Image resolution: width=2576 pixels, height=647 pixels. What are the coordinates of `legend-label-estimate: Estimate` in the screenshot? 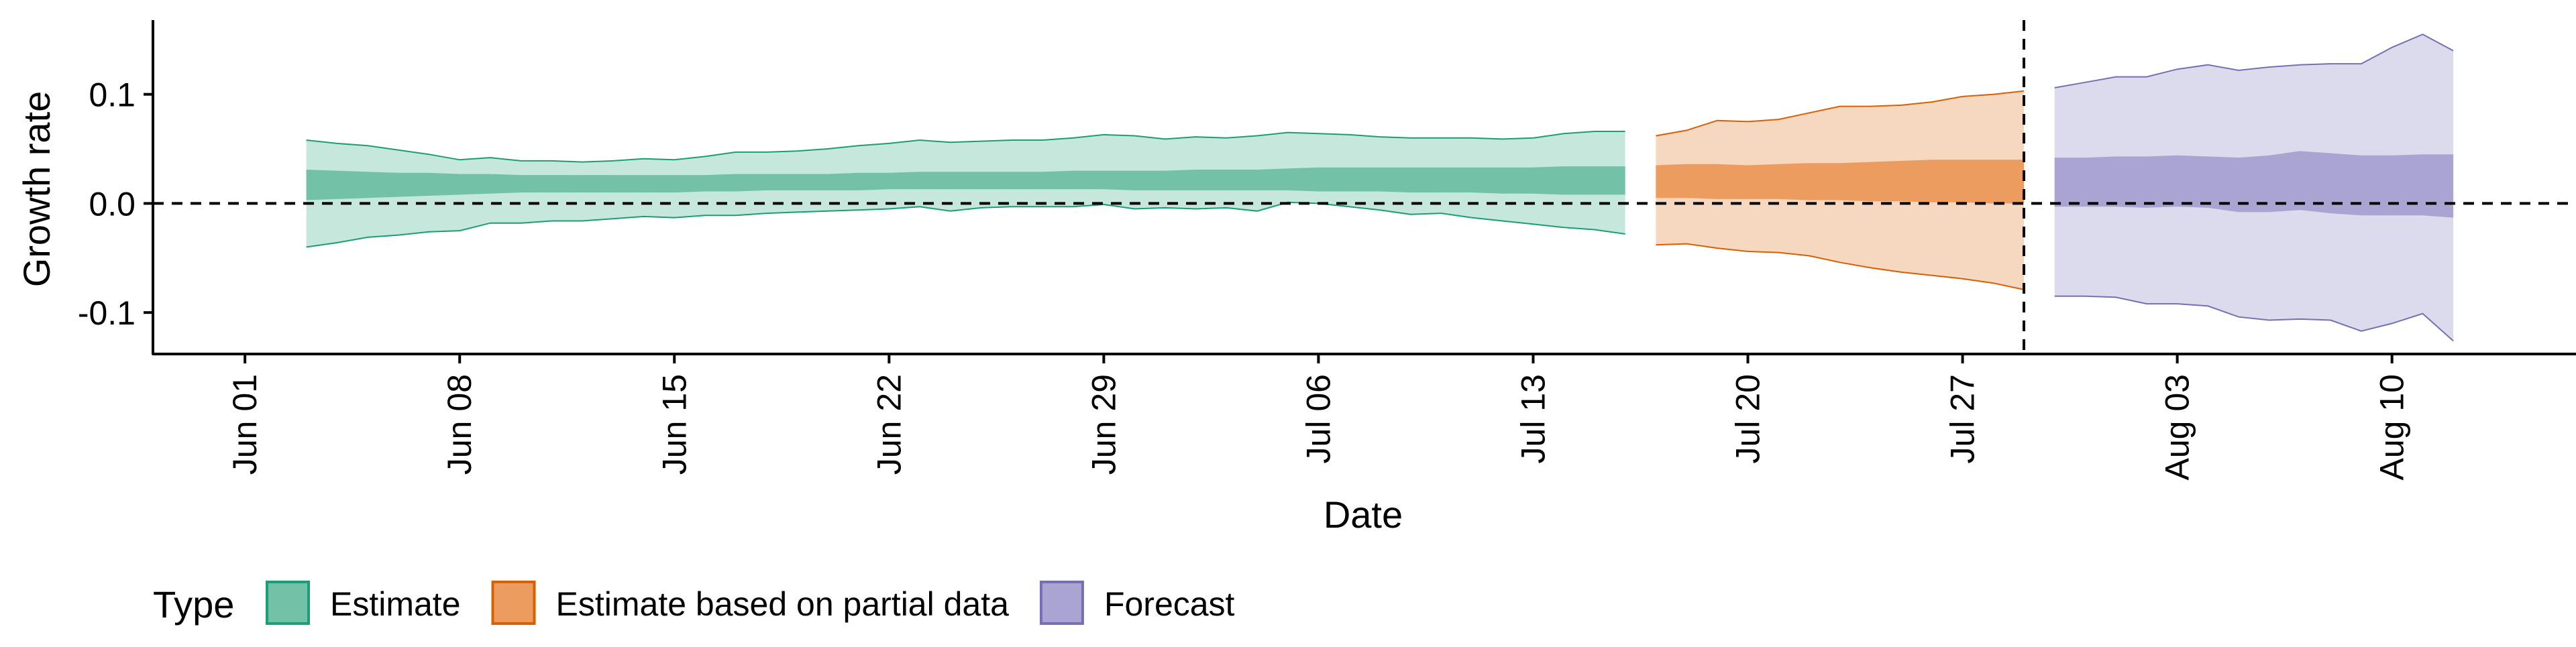 It's located at (395, 604).